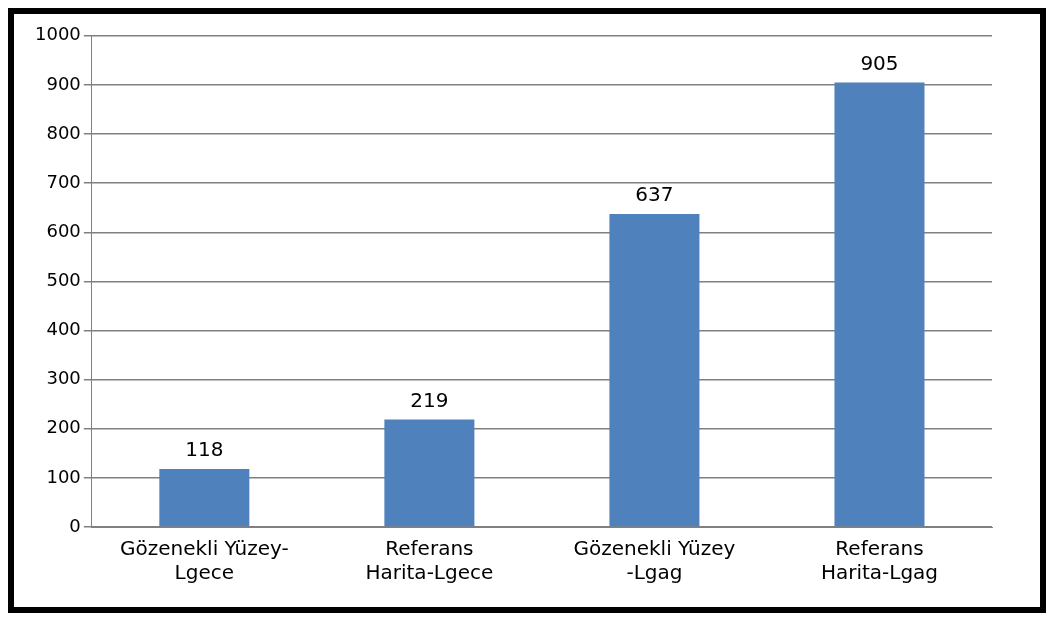 The width and height of the screenshot is (1054, 621). Describe the element at coordinates (654, 194) in the screenshot. I see `data-label: 637` at that location.